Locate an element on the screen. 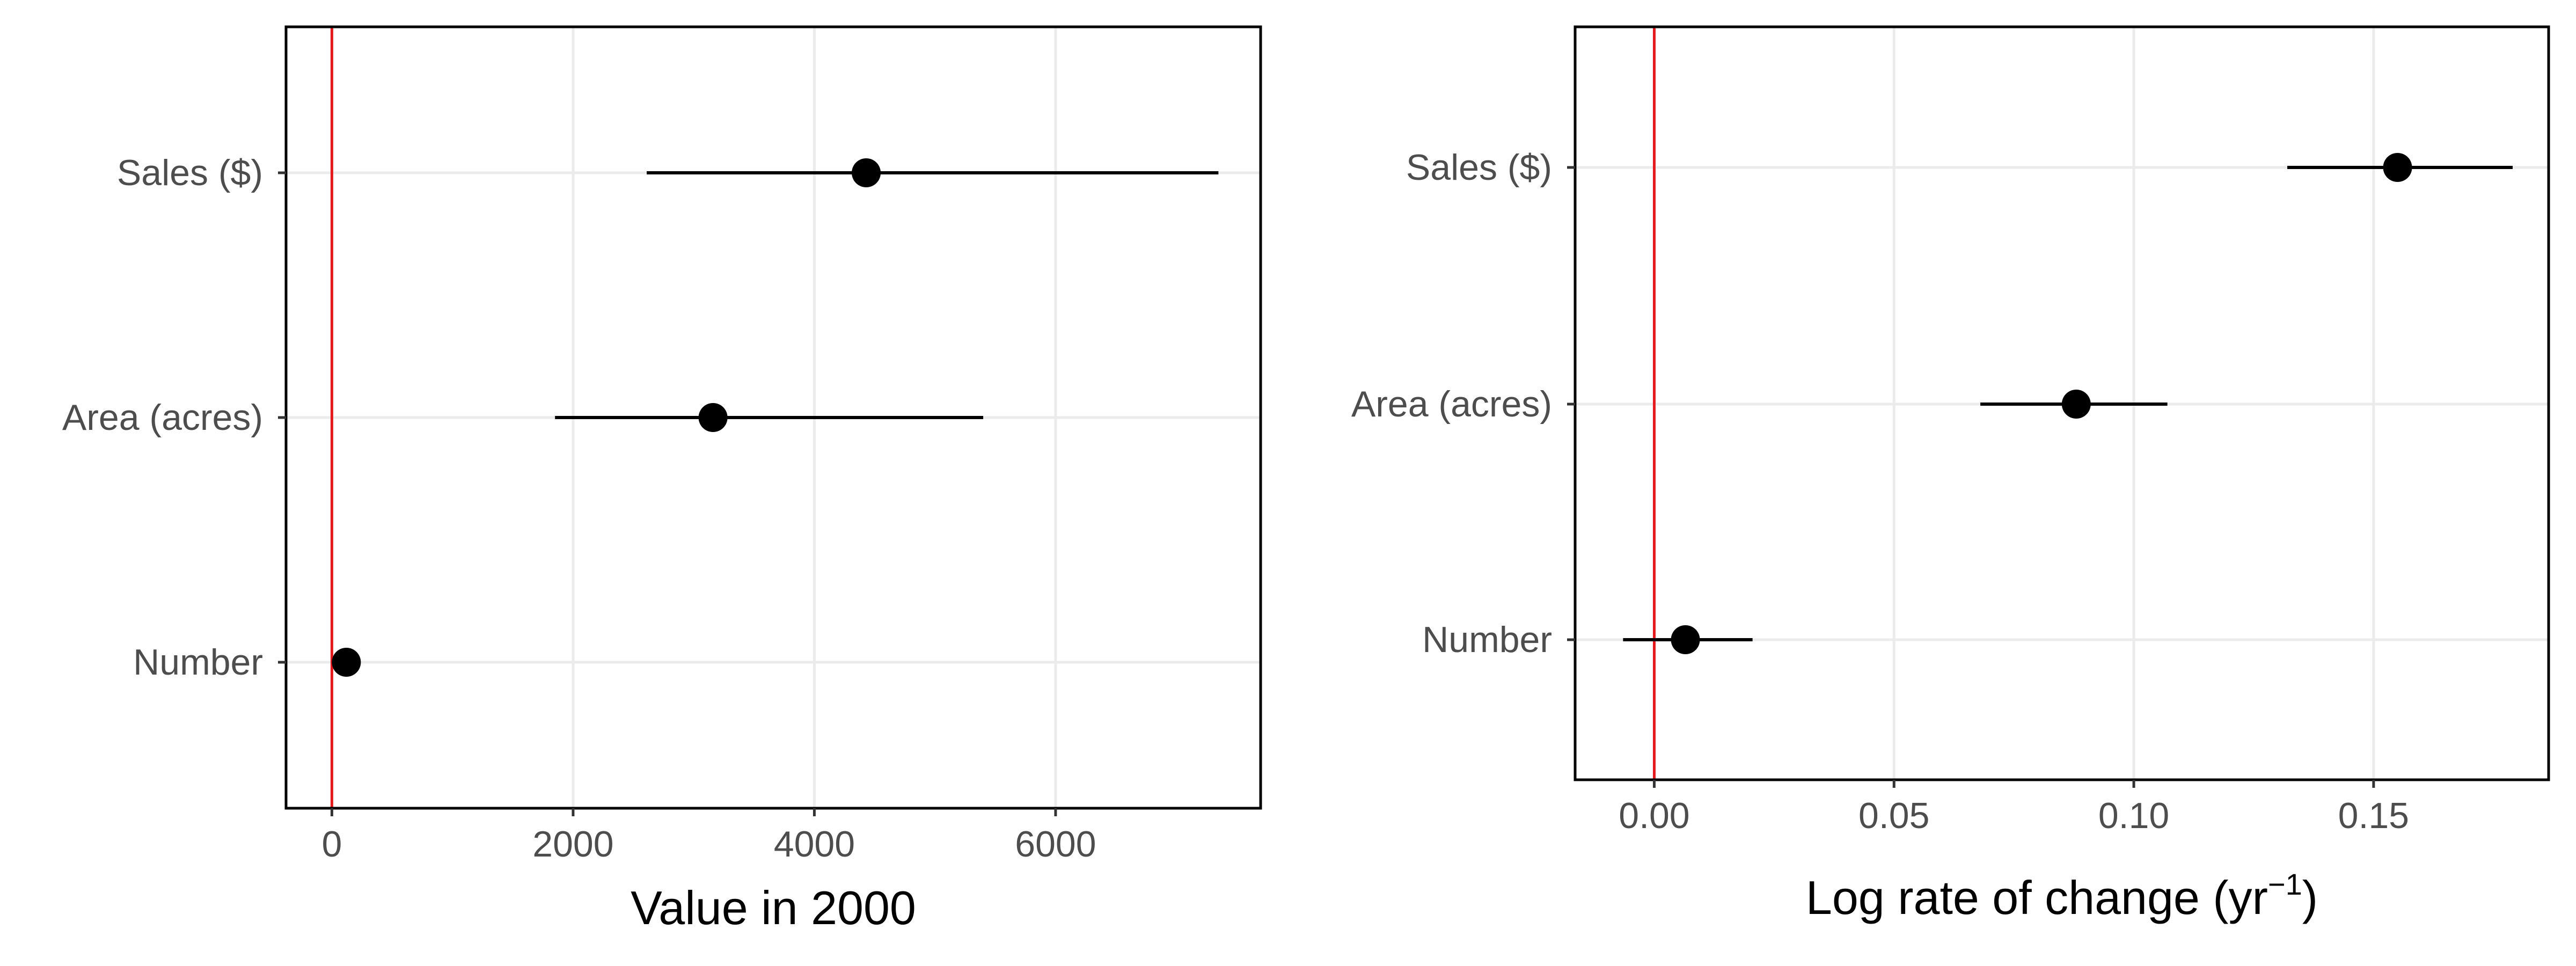  x-tick-label: 4000 is located at coordinates (814, 844).